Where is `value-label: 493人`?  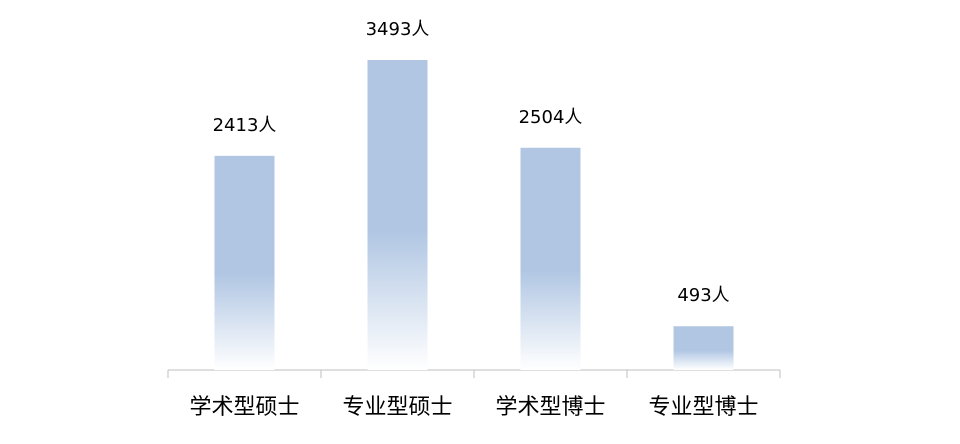 value-label: 493人 is located at coordinates (703, 295).